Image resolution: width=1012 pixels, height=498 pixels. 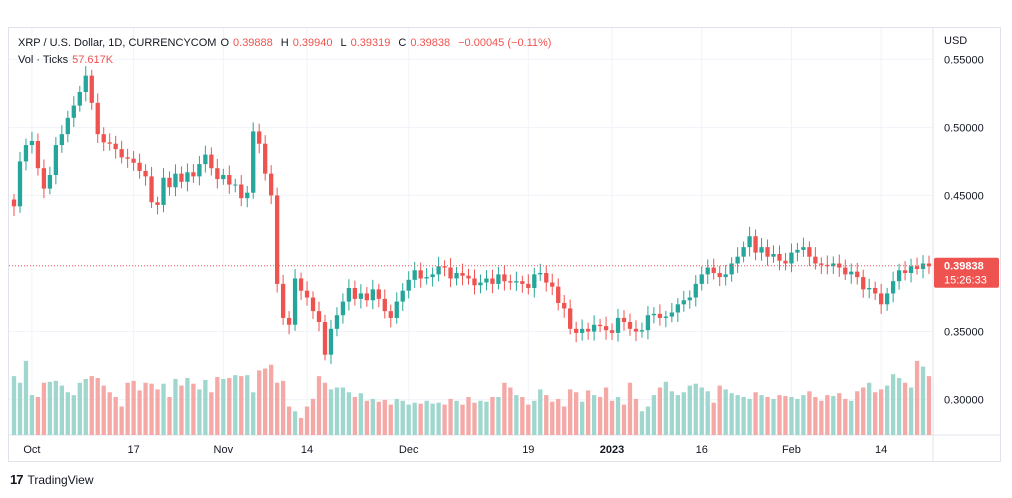 I want to click on brand-name: TradingView, so click(x=60, y=479).